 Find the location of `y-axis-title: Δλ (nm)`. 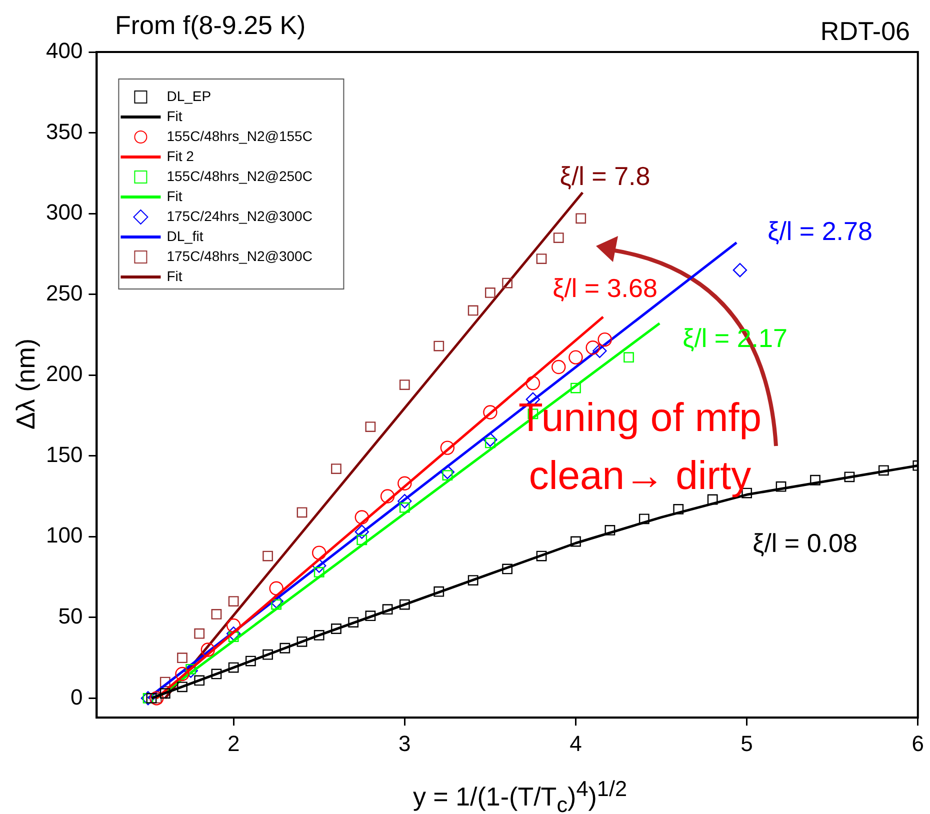

y-axis-title: Δλ (nm) is located at coordinates (26, 384).